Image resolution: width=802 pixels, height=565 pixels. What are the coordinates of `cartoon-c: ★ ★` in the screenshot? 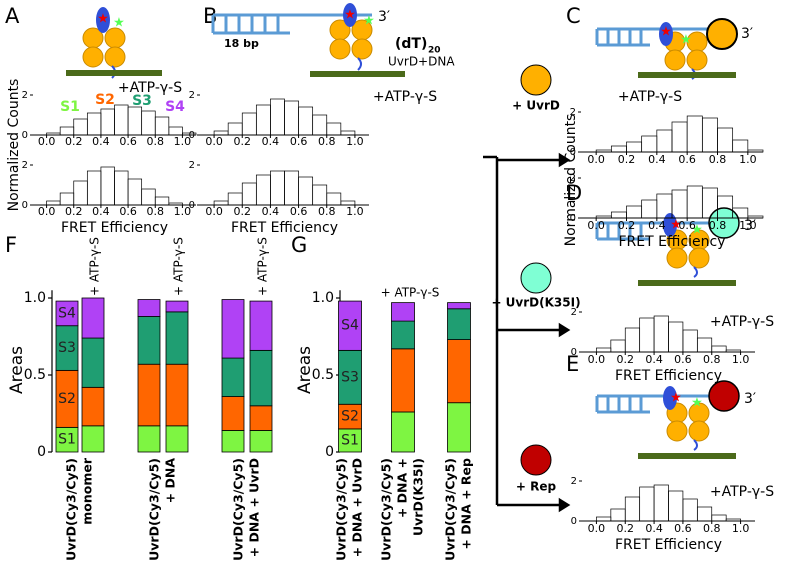 It's located at (666, 49).